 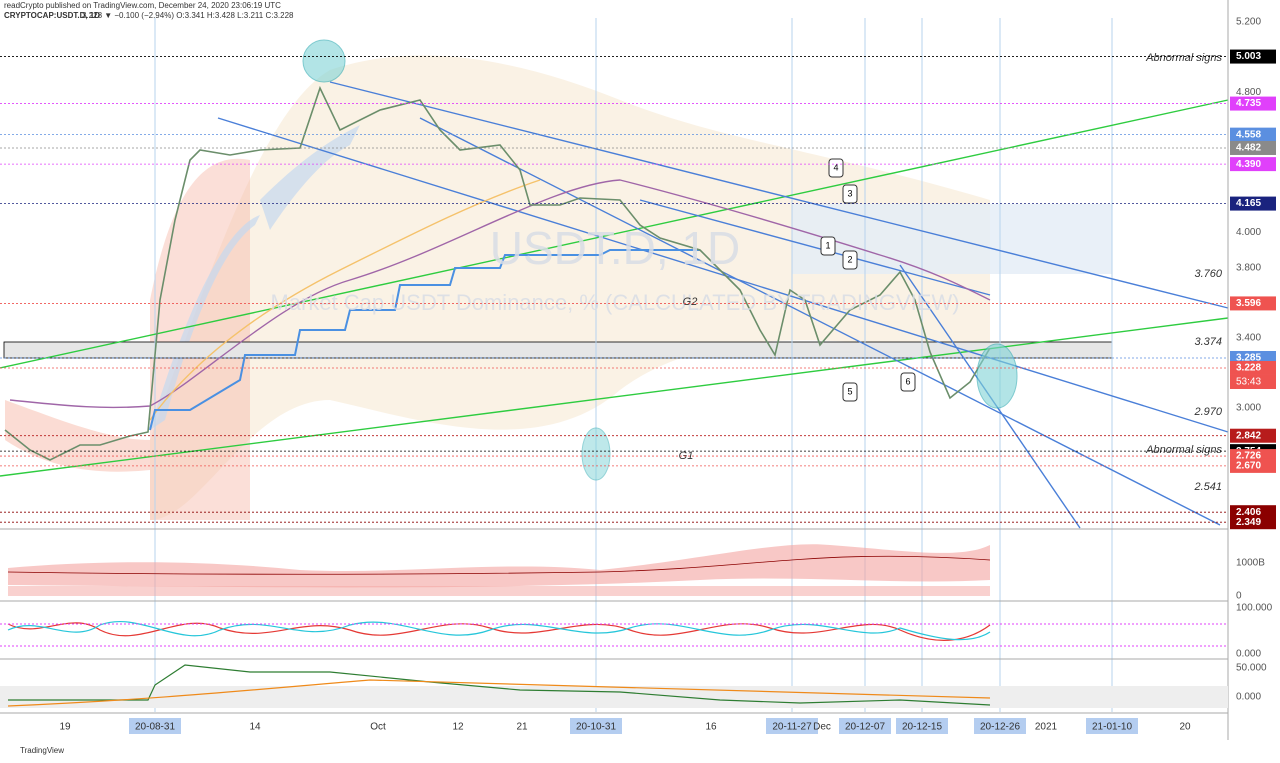 I want to click on pane-tick-label: 0, so click(x=1239, y=596).